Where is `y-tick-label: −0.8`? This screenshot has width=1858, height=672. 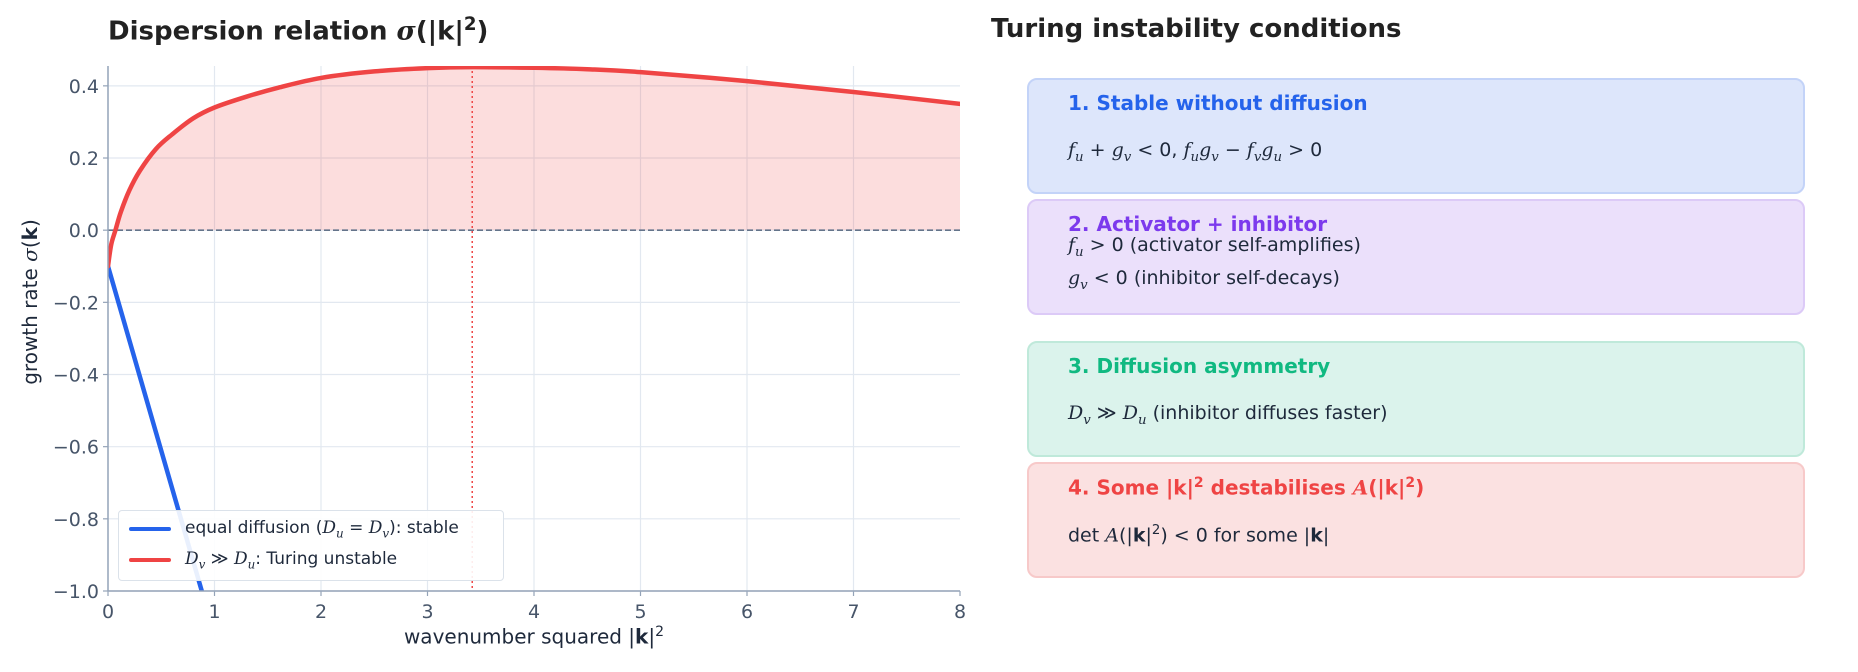
y-tick-label: −0.8 is located at coordinates (76, 520).